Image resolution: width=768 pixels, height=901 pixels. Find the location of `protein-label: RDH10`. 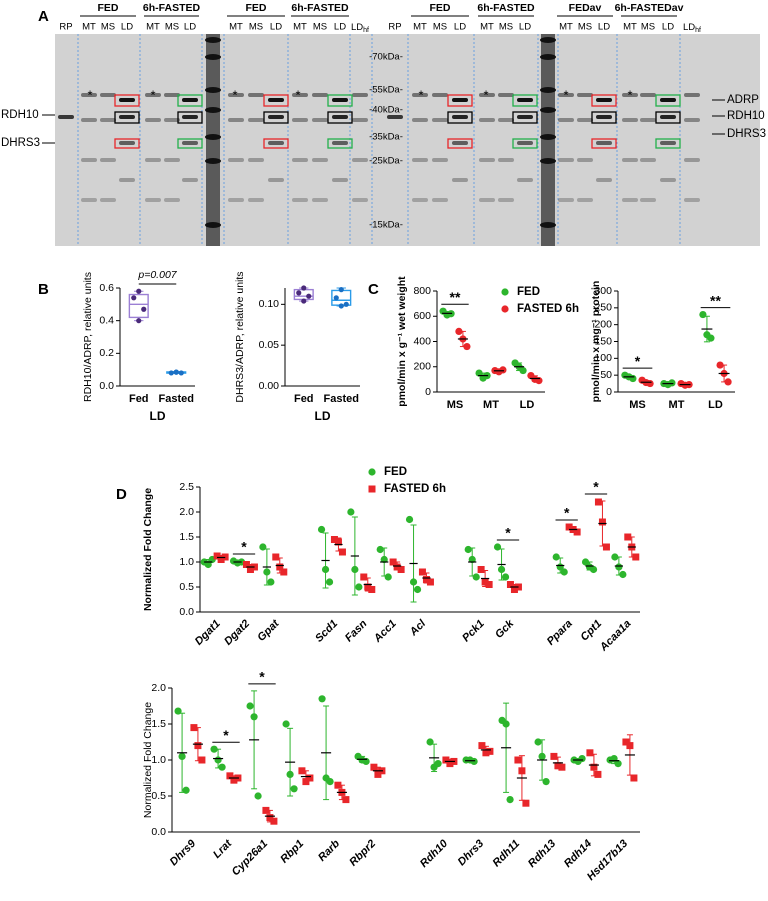

protein-label: RDH10 is located at coordinates (746, 116).